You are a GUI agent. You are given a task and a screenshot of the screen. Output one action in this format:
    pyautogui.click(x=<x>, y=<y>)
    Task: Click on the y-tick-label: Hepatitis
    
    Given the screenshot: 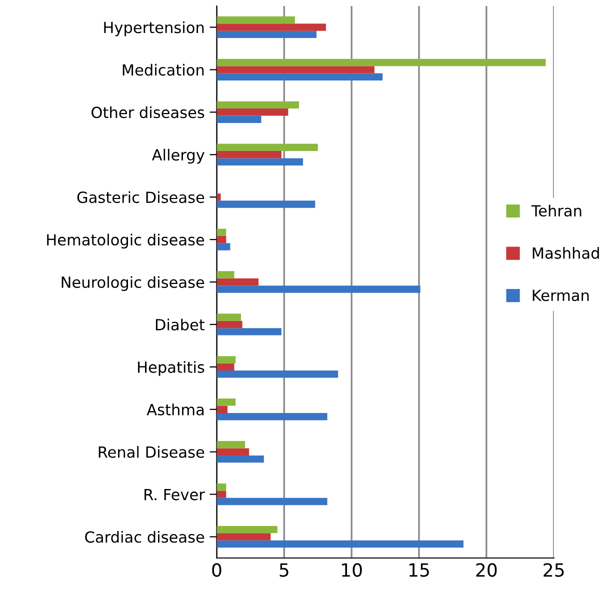 What is the action you would take?
    pyautogui.click(x=171, y=368)
    